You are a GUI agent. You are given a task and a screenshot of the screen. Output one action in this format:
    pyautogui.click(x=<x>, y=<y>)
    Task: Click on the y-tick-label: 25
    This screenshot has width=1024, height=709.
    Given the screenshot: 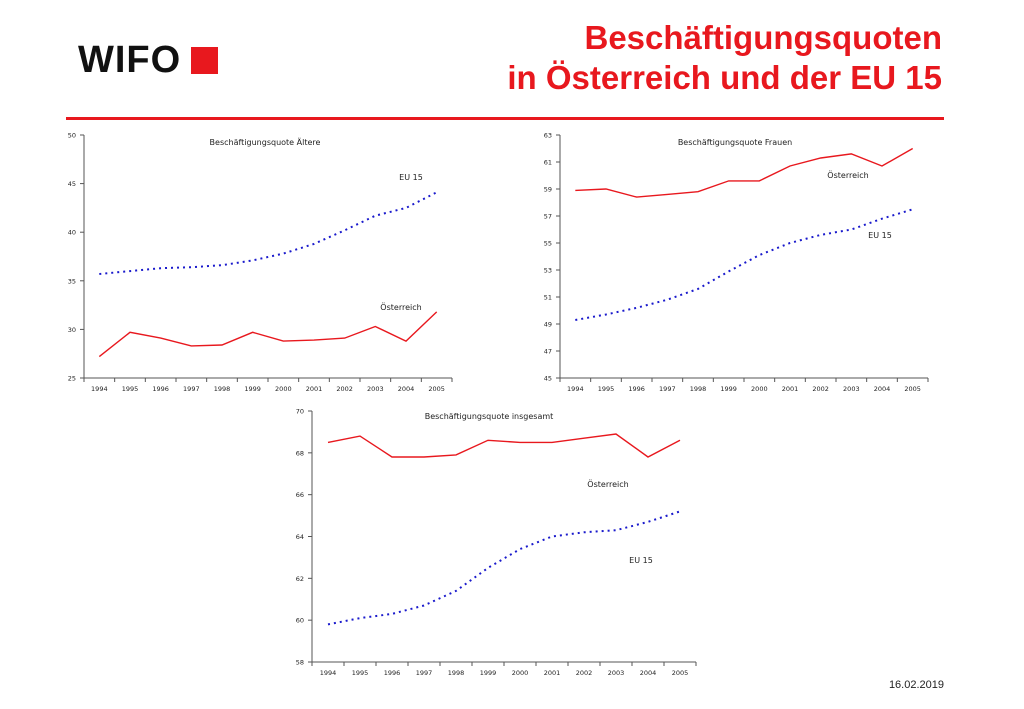 What is the action you would take?
    pyautogui.click(x=72, y=379)
    